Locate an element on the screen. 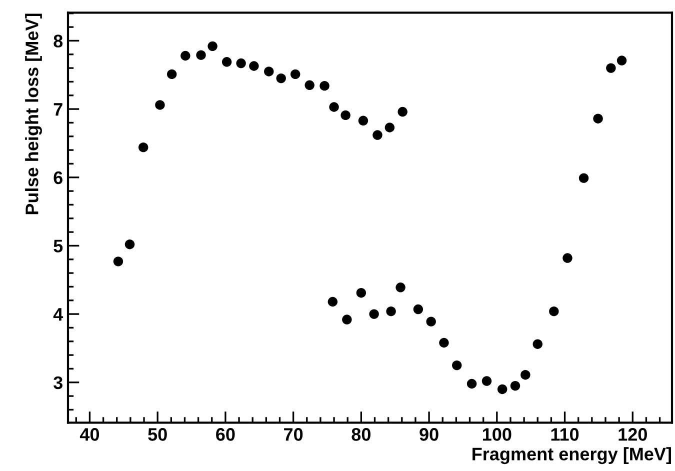  x-tick-label: 100 is located at coordinates (497, 434).